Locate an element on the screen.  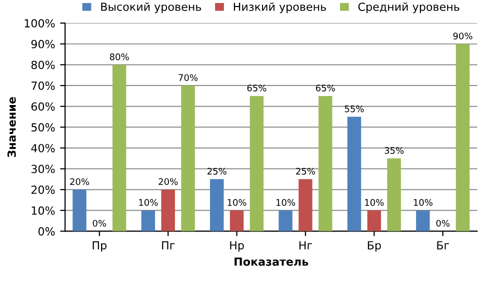
y-tick-label: 60% is located at coordinates (43, 106).